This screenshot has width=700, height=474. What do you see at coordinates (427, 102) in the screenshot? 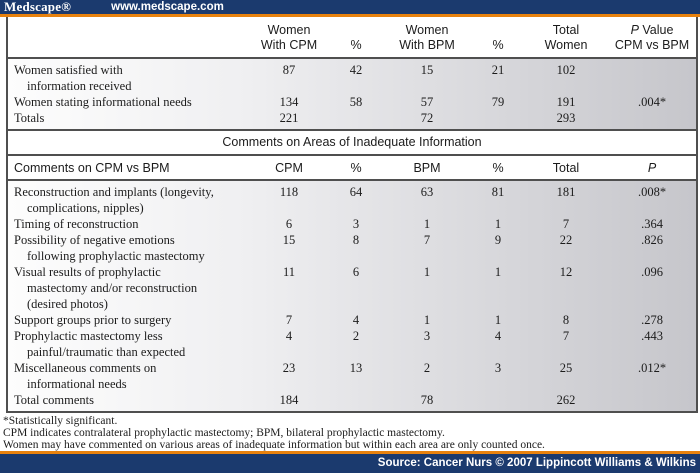
I see `cell: 57` at bounding box center [427, 102].